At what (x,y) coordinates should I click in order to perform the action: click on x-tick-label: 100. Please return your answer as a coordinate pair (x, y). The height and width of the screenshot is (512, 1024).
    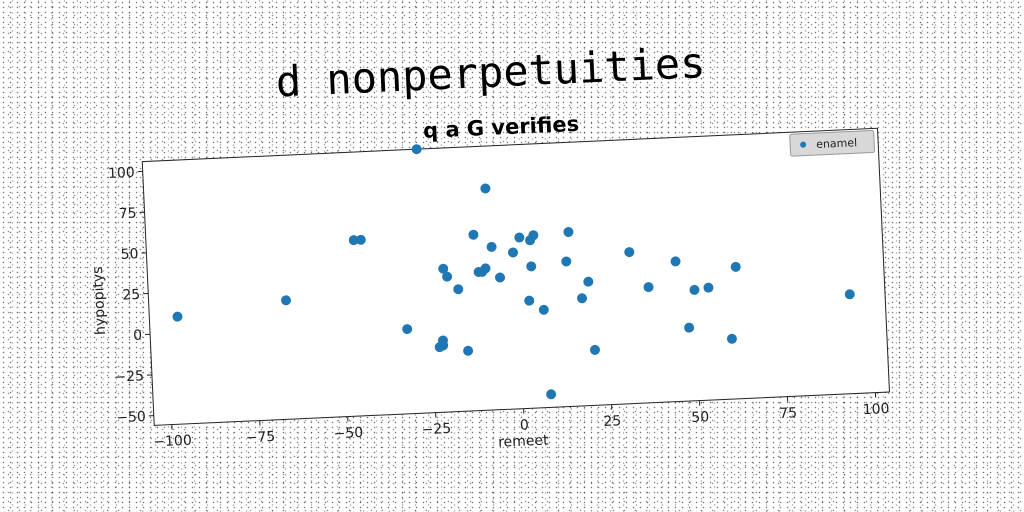
    Looking at the image, I should click on (875, 409).